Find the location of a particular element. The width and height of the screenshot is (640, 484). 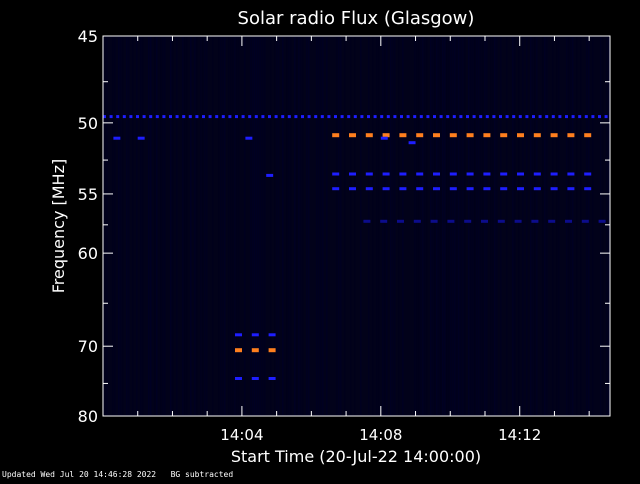

y-tick-label: 60 is located at coordinates (88, 253).